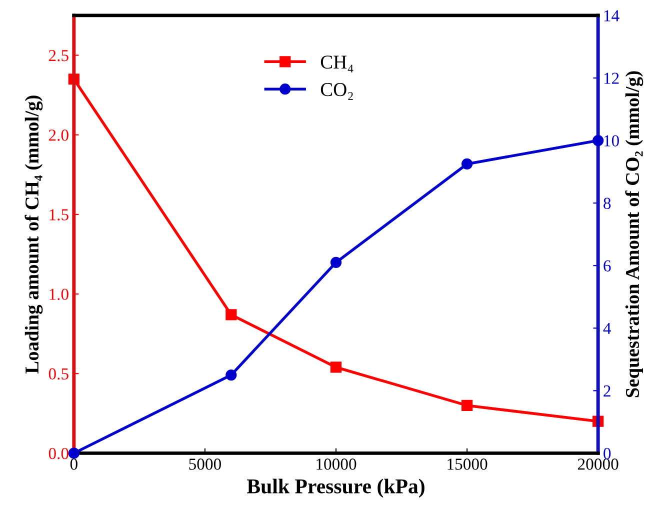  Describe the element at coordinates (607, 266) in the screenshot. I see `y2-tick-label: 6` at that location.